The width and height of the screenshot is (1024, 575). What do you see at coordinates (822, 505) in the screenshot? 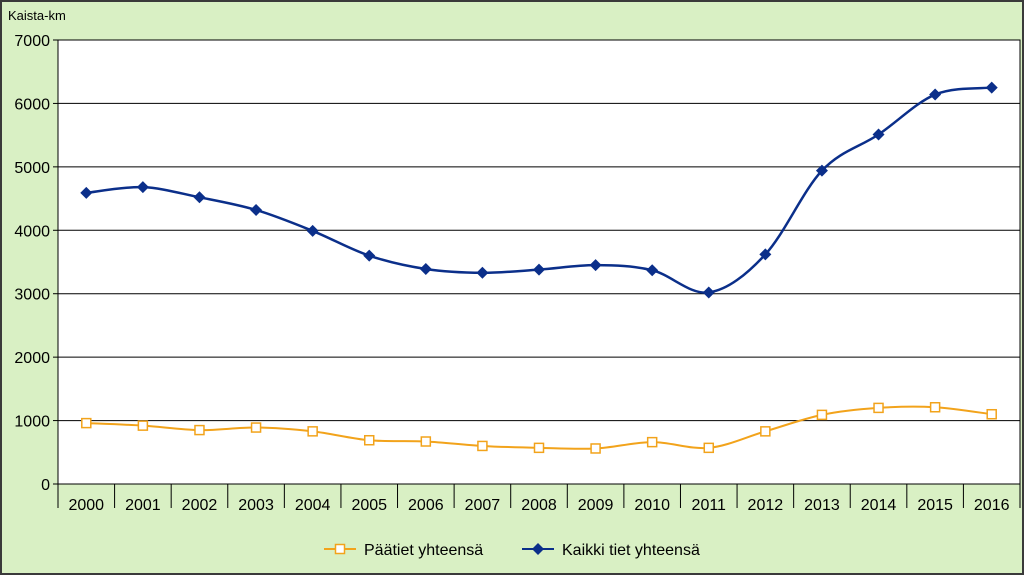
I see `x-tick-label: 2013` at bounding box center [822, 505].